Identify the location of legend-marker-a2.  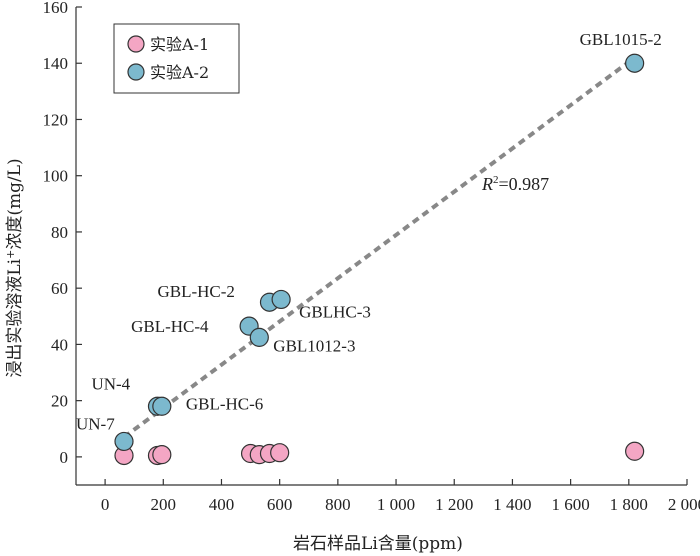
(136, 72).